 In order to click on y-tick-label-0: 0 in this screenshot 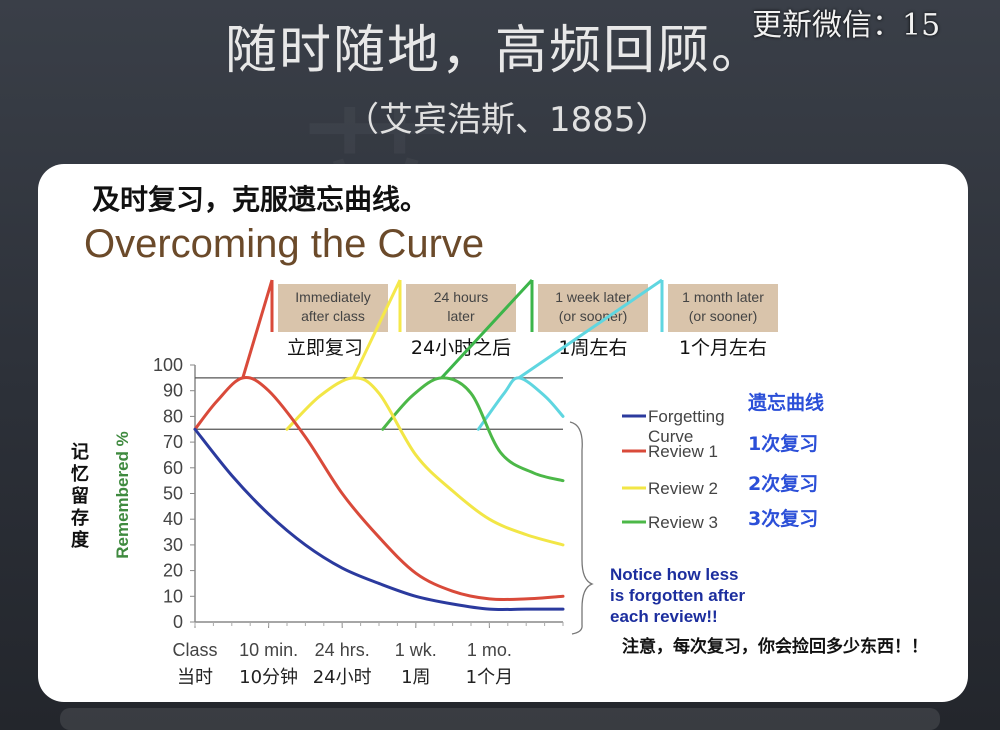, I will do `click(178, 622)`.